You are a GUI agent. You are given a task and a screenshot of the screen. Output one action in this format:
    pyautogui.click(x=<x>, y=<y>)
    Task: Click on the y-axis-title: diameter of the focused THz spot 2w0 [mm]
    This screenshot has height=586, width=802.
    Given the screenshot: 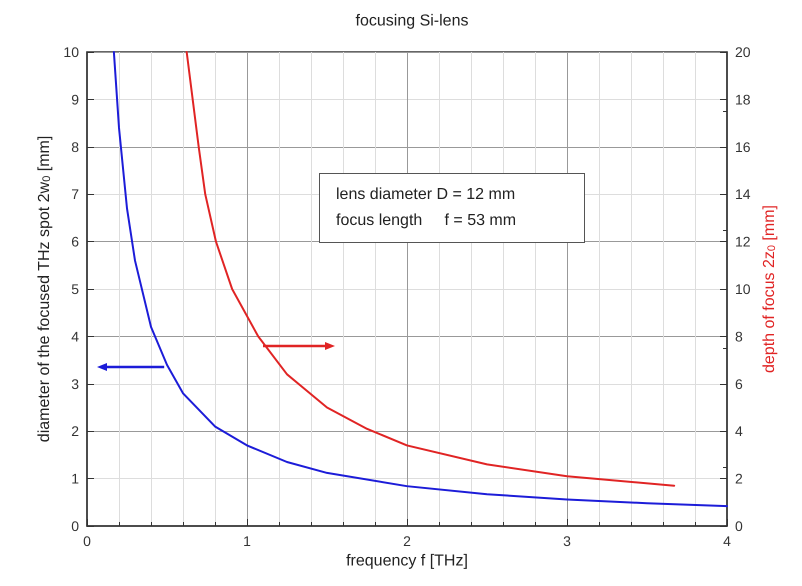 What is the action you would take?
    pyautogui.click(x=45, y=289)
    